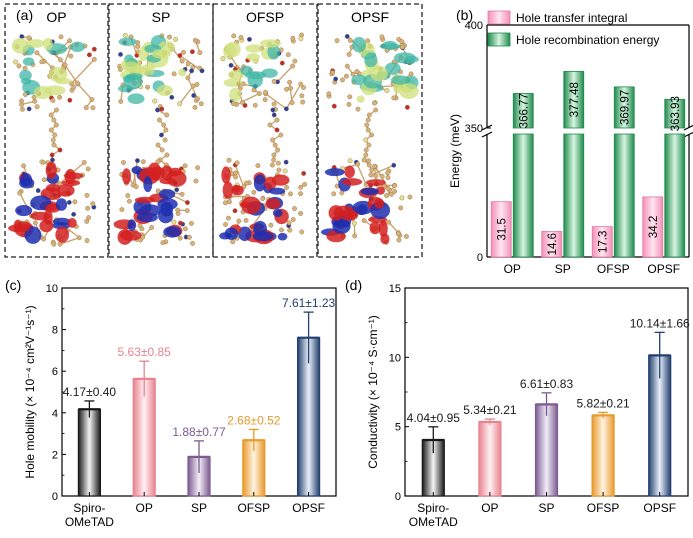  I want to click on value-label: 5.63±0.85, so click(145, 352).